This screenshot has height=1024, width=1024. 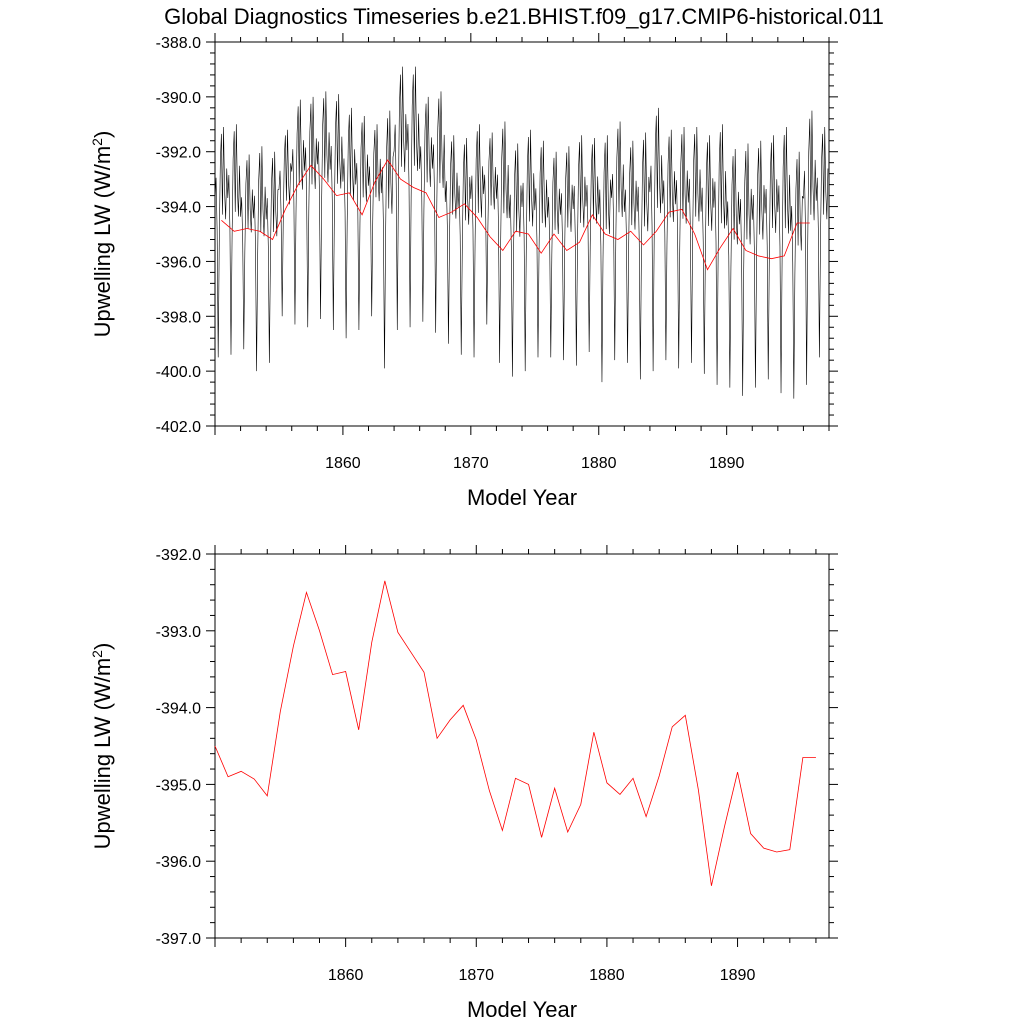 What do you see at coordinates (178, 939) in the screenshot?
I see `y-tick-label: -397.0` at bounding box center [178, 939].